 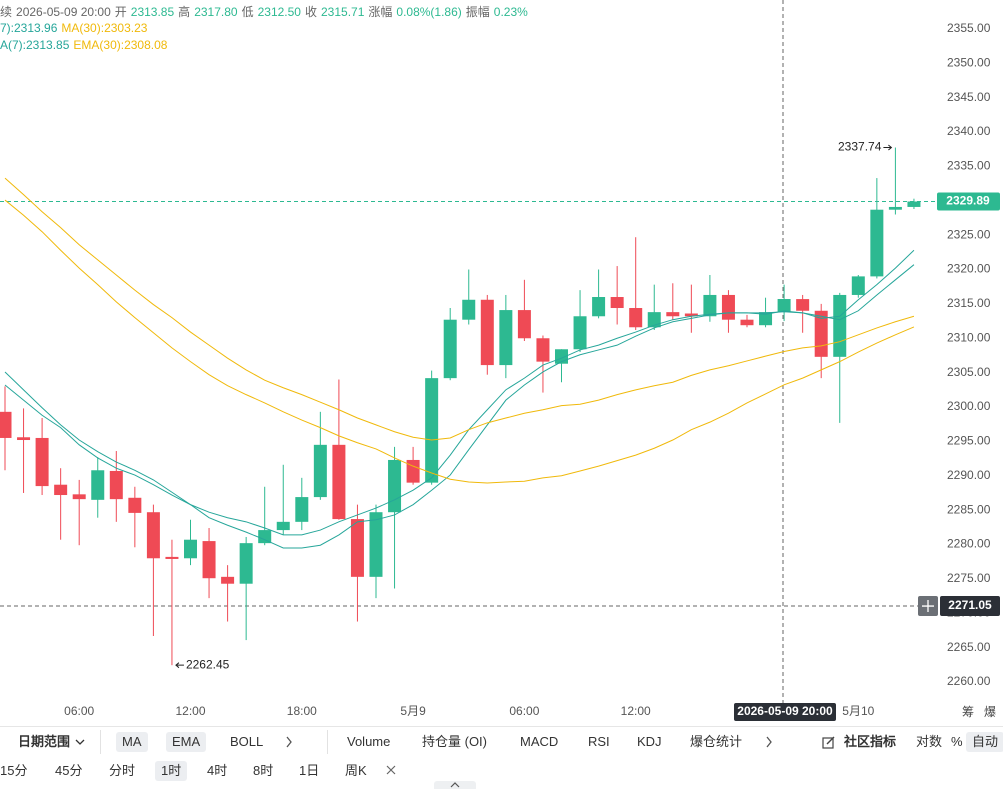 I want to click on info-label: 振幅, so click(x=477, y=12).